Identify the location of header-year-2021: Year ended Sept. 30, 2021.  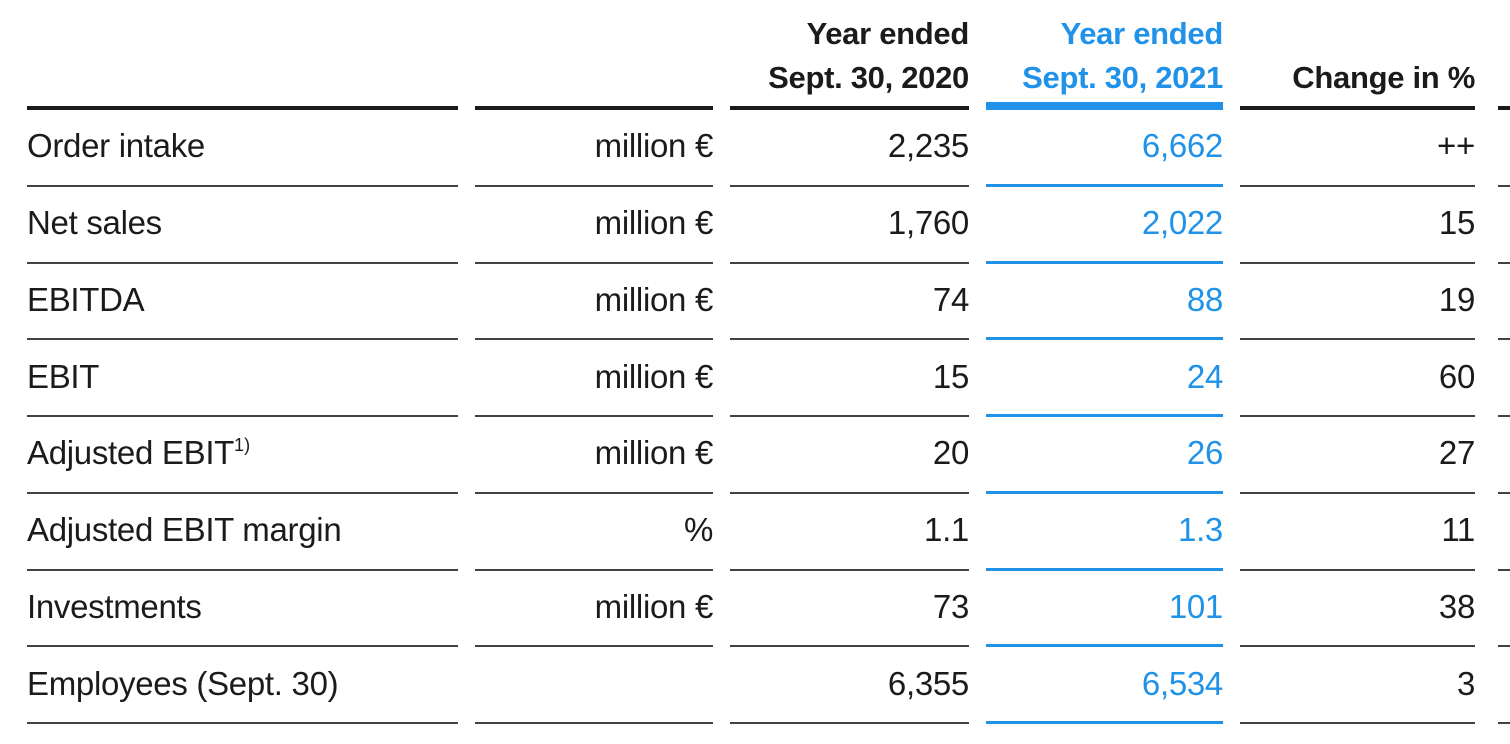
(1104, 55).